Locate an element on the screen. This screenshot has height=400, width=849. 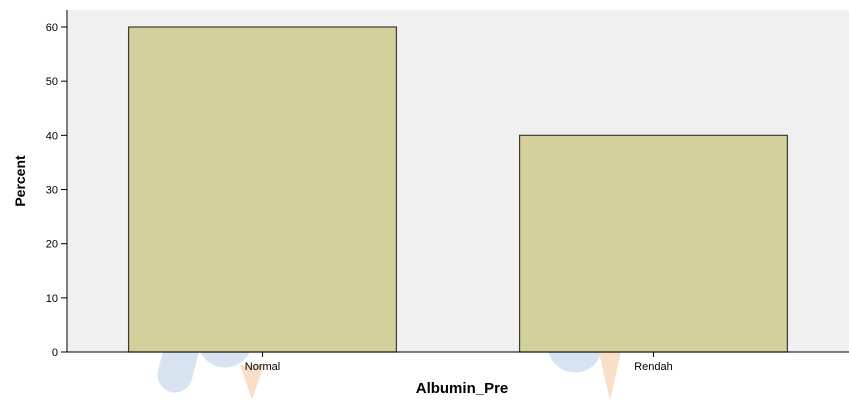
y-tick-label: 40 is located at coordinates (52, 136).